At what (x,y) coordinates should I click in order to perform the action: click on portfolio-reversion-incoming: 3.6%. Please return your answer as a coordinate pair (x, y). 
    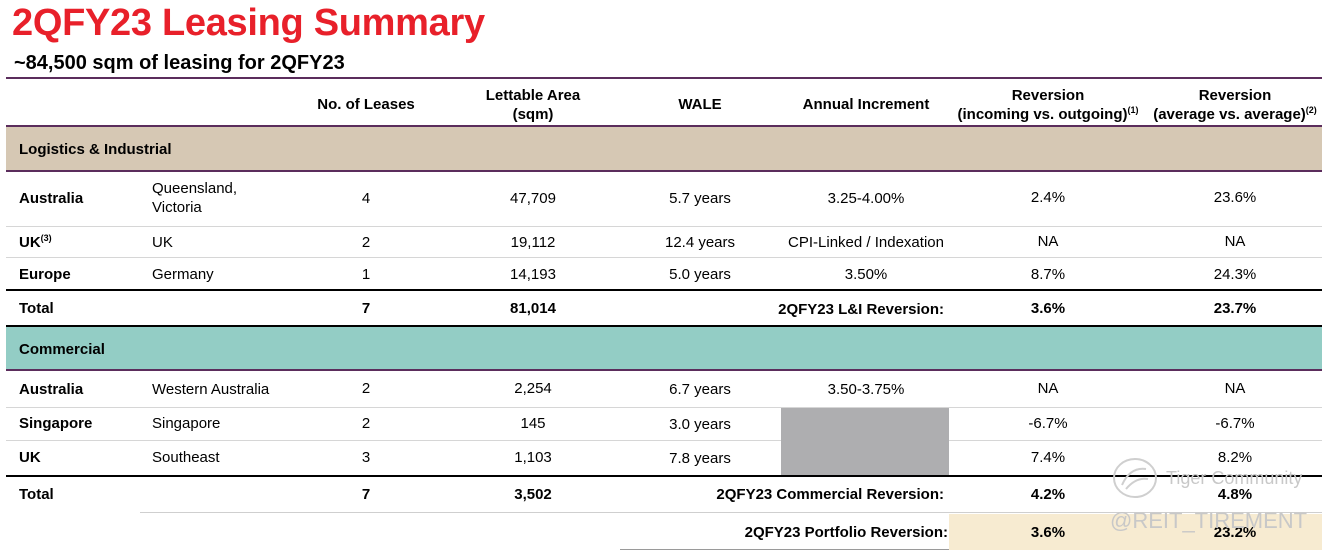
    Looking at the image, I should click on (1048, 532).